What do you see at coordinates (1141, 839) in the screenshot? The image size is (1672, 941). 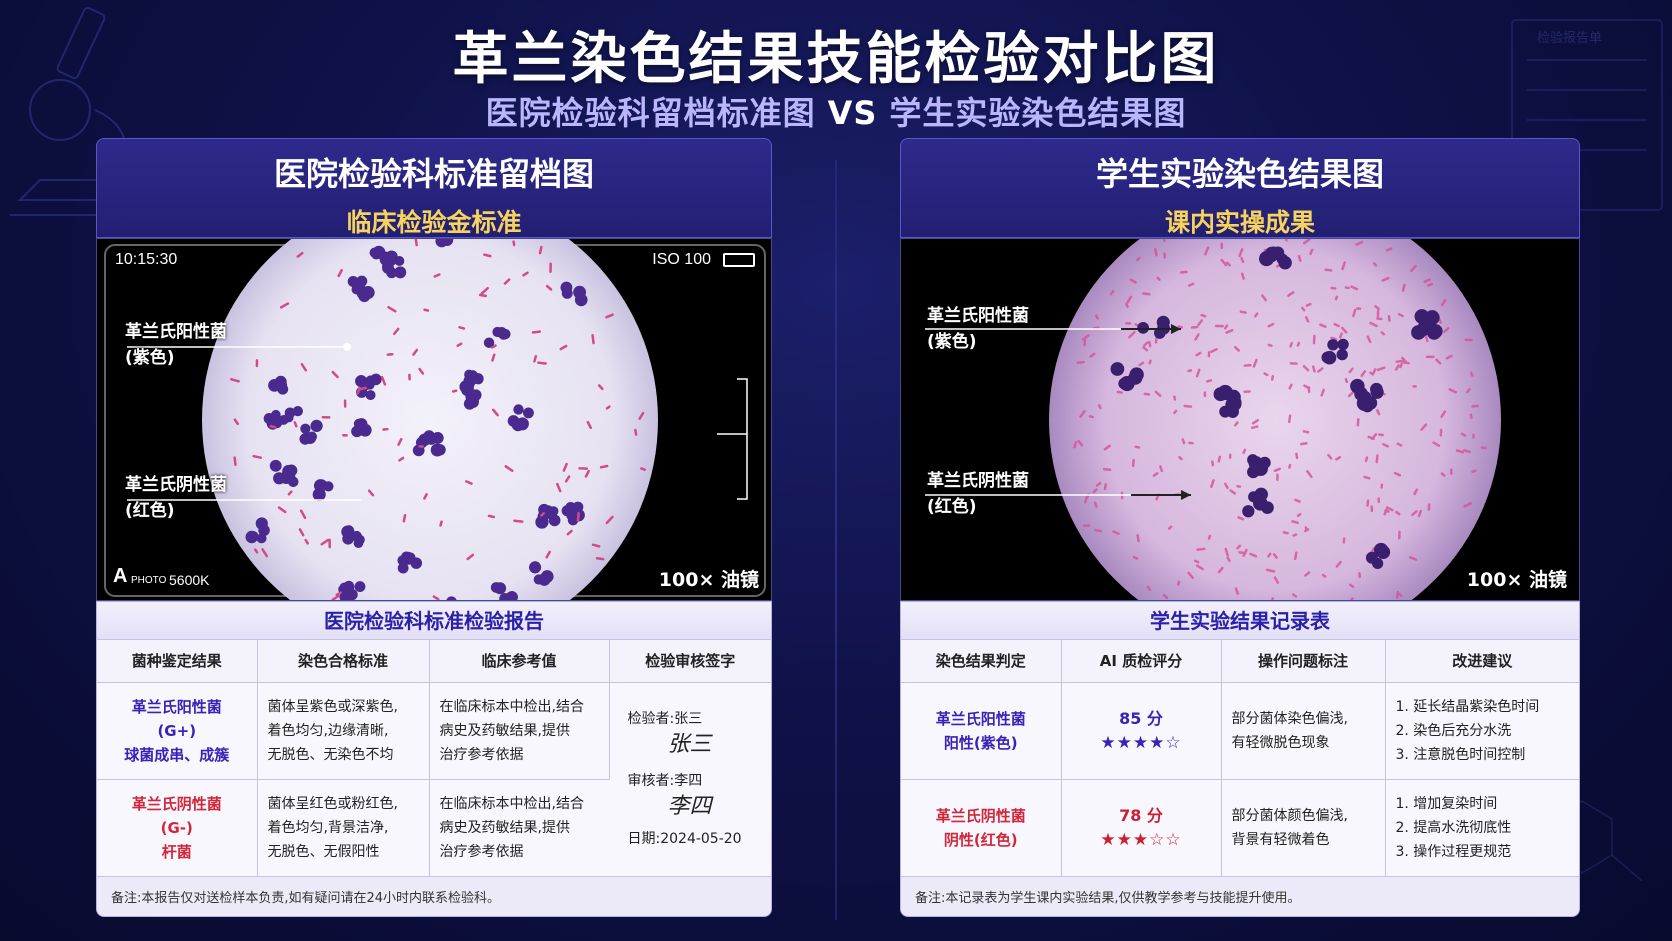 I see `star-rating-icon: ★★★☆☆` at bounding box center [1141, 839].